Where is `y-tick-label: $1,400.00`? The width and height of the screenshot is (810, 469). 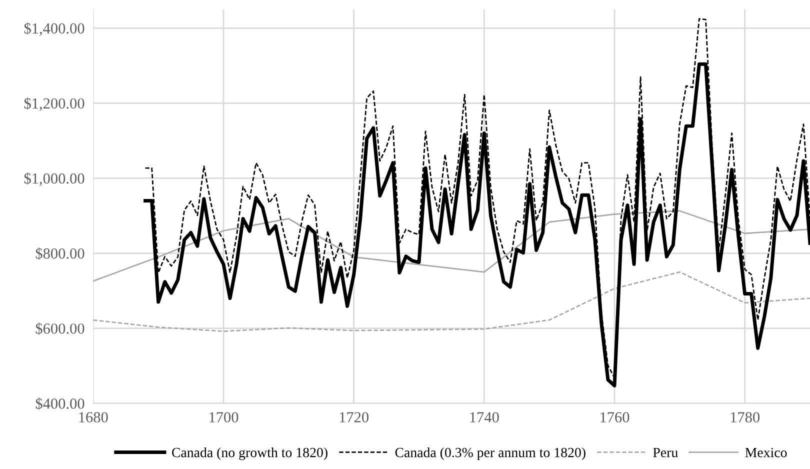 y-tick-label: $1,400.00 is located at coordinates (54, 29).